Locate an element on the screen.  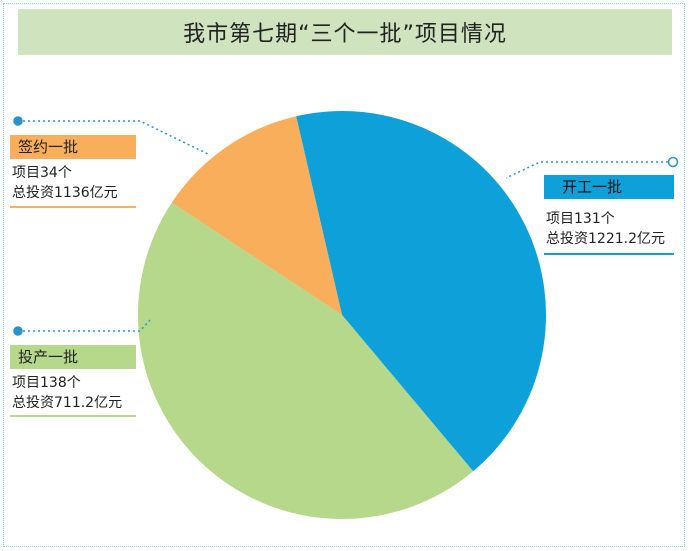
info-kaigong: 项目131个 总投资1221.2亿元 is located at coordinates (605, 229).